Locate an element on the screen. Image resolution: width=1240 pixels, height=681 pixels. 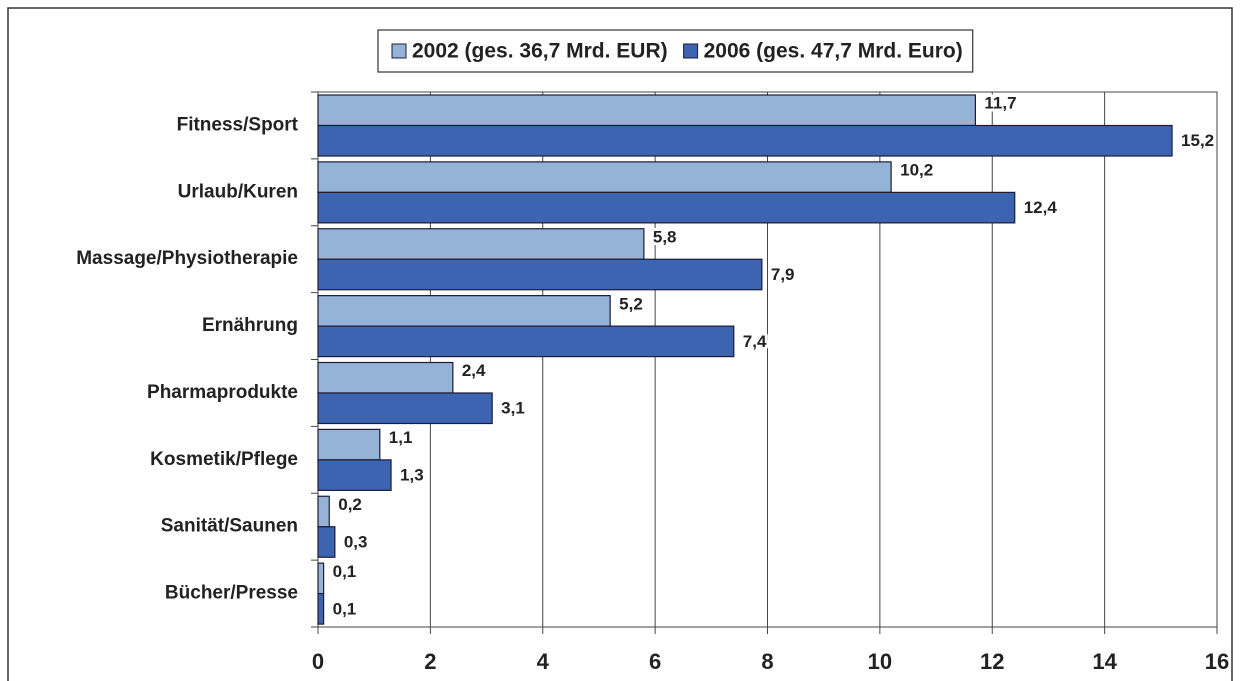
data-label: 0,2 is located at coordinates (350, 504).